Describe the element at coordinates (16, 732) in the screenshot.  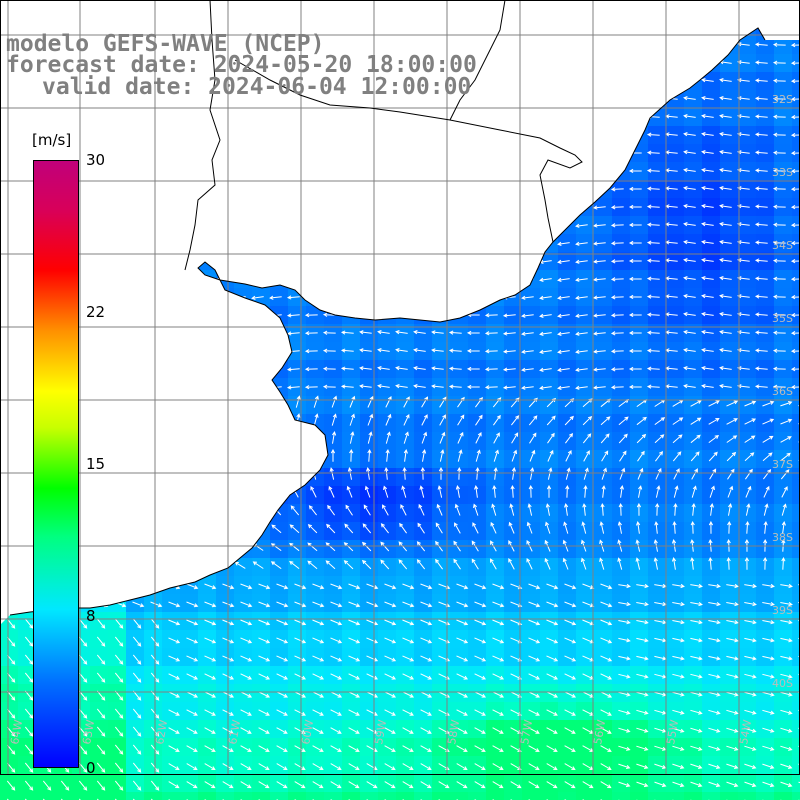
I see `longitude-label: 64W` at that location.